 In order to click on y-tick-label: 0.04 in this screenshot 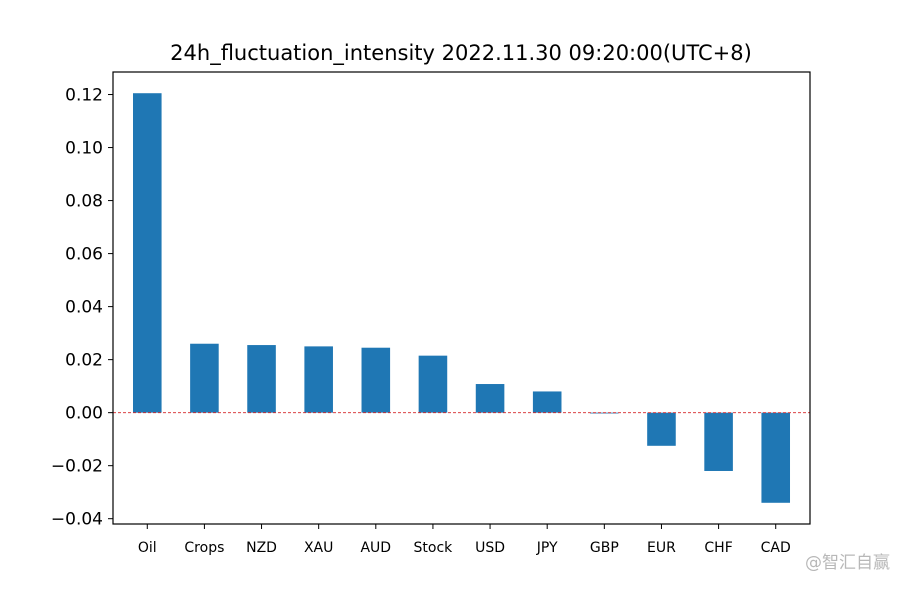, I will do `click(84, 308)`.